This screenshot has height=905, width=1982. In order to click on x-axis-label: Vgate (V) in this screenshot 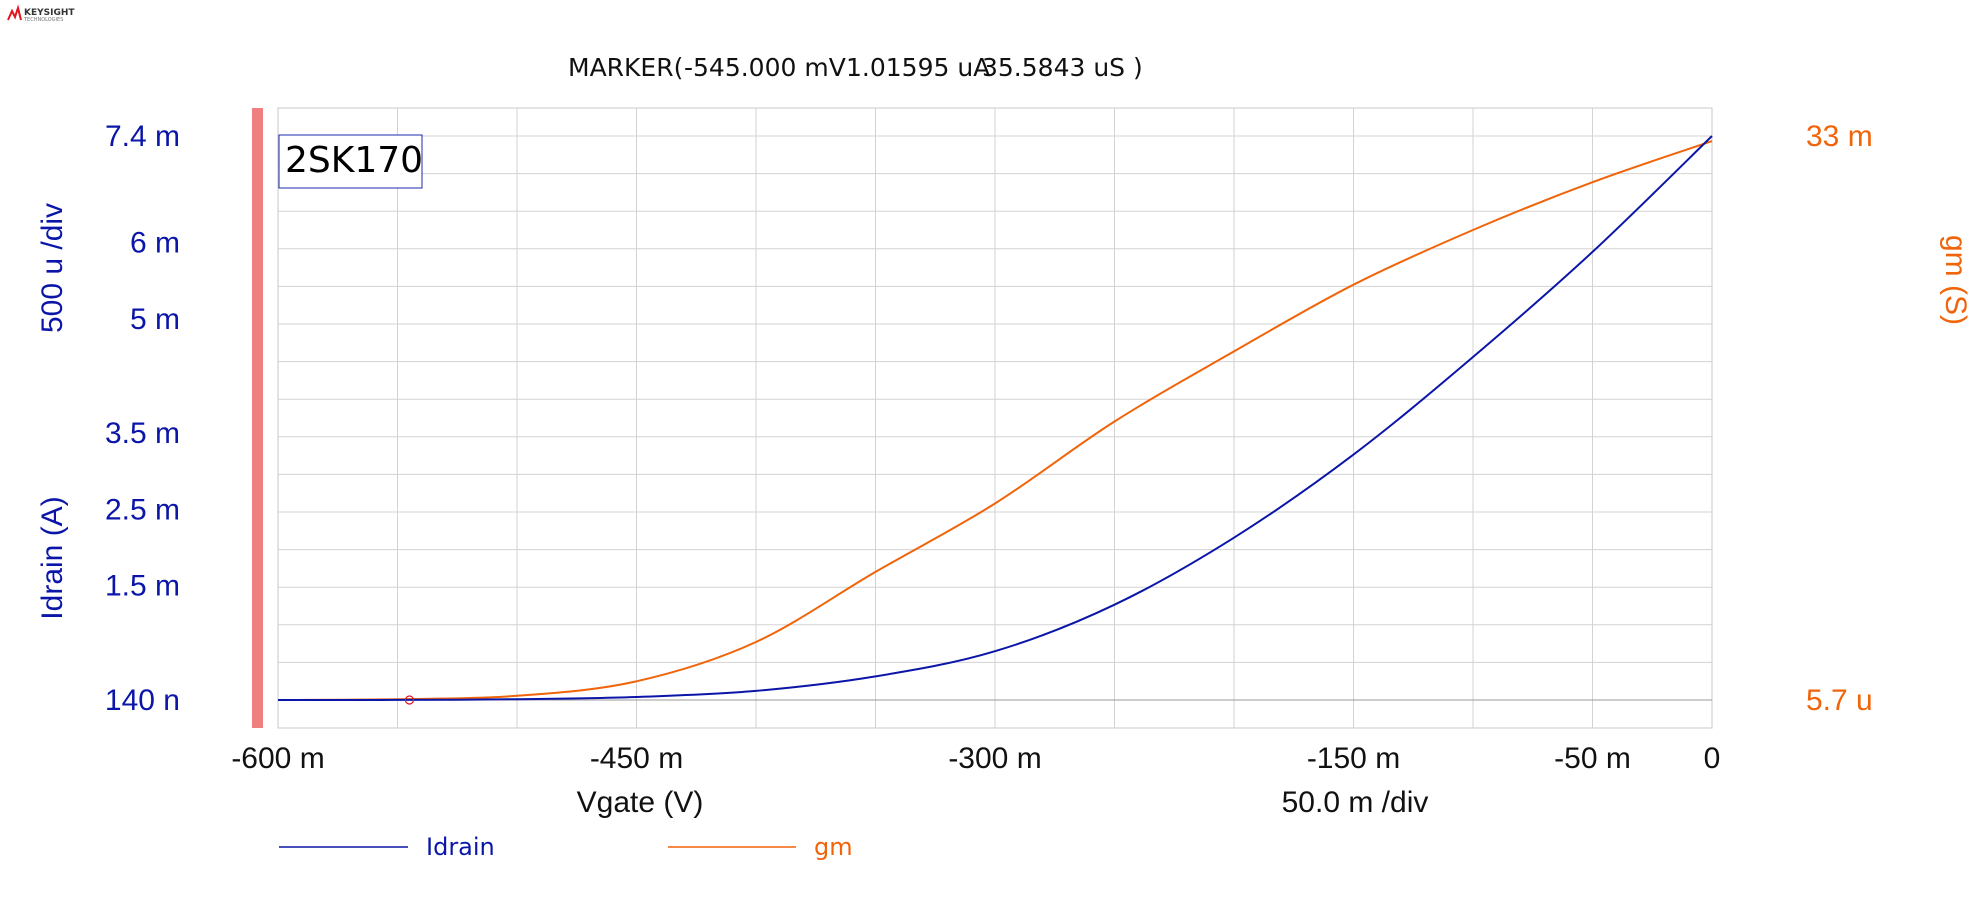, I will do `click(640, 802)`.